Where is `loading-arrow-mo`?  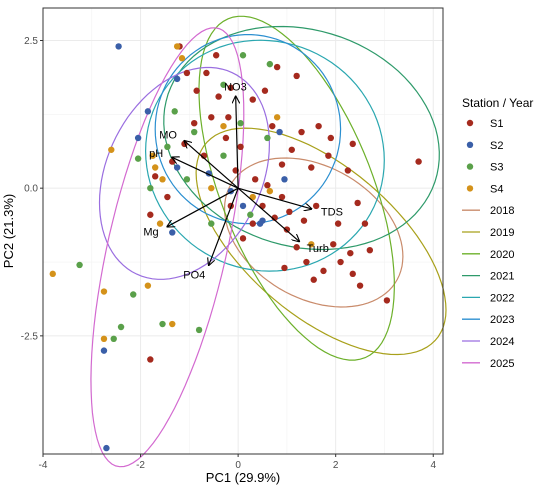
loading-arrow-mo is located at coordinates (211, 165).